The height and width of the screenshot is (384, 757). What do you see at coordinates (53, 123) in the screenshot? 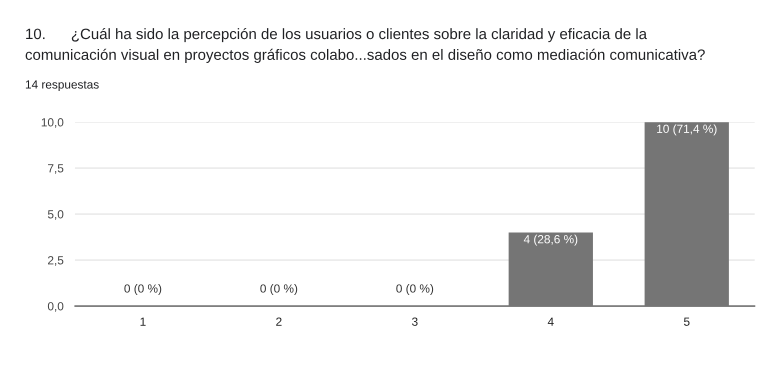
I see `y-tick-label: 10,0` at bounding box center [53, 123].